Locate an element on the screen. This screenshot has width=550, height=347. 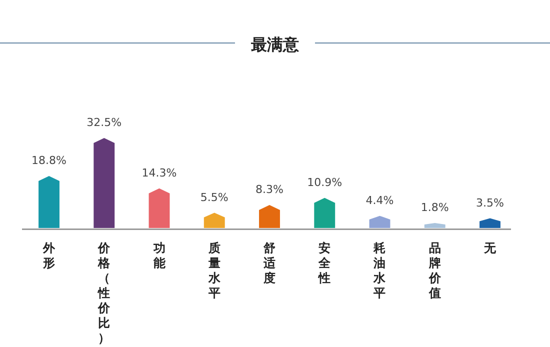
data-label: 8.3% is located at coordinates (270, 189).